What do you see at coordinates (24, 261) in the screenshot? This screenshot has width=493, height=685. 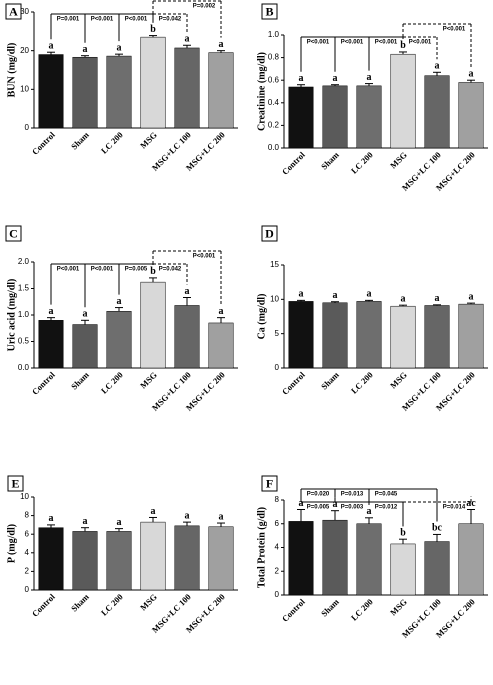 I see `y-tick-label: 2.0` at bounding box center [24, 261].